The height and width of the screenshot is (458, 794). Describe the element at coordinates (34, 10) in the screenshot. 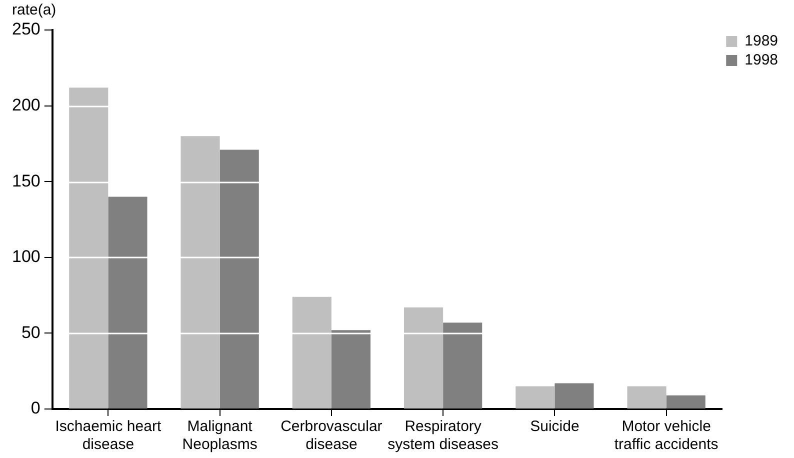

I see `y-axis-title: rate(a)` at that location.